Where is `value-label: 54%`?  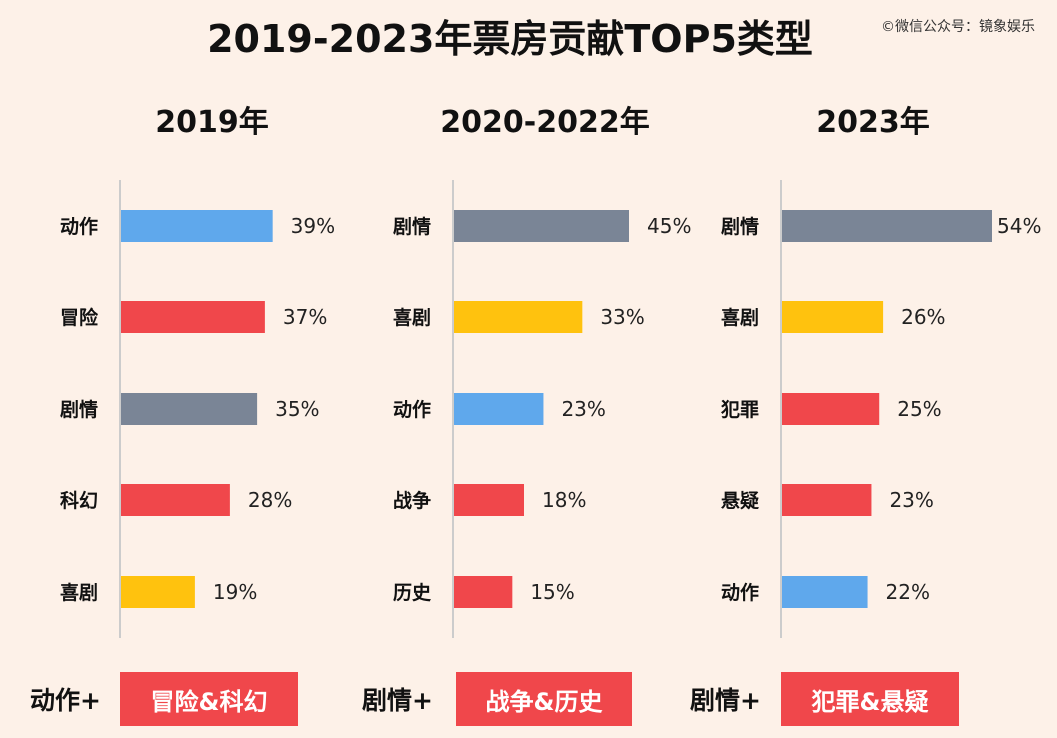 value-label: 54% is located at coordinates (1019, 226).